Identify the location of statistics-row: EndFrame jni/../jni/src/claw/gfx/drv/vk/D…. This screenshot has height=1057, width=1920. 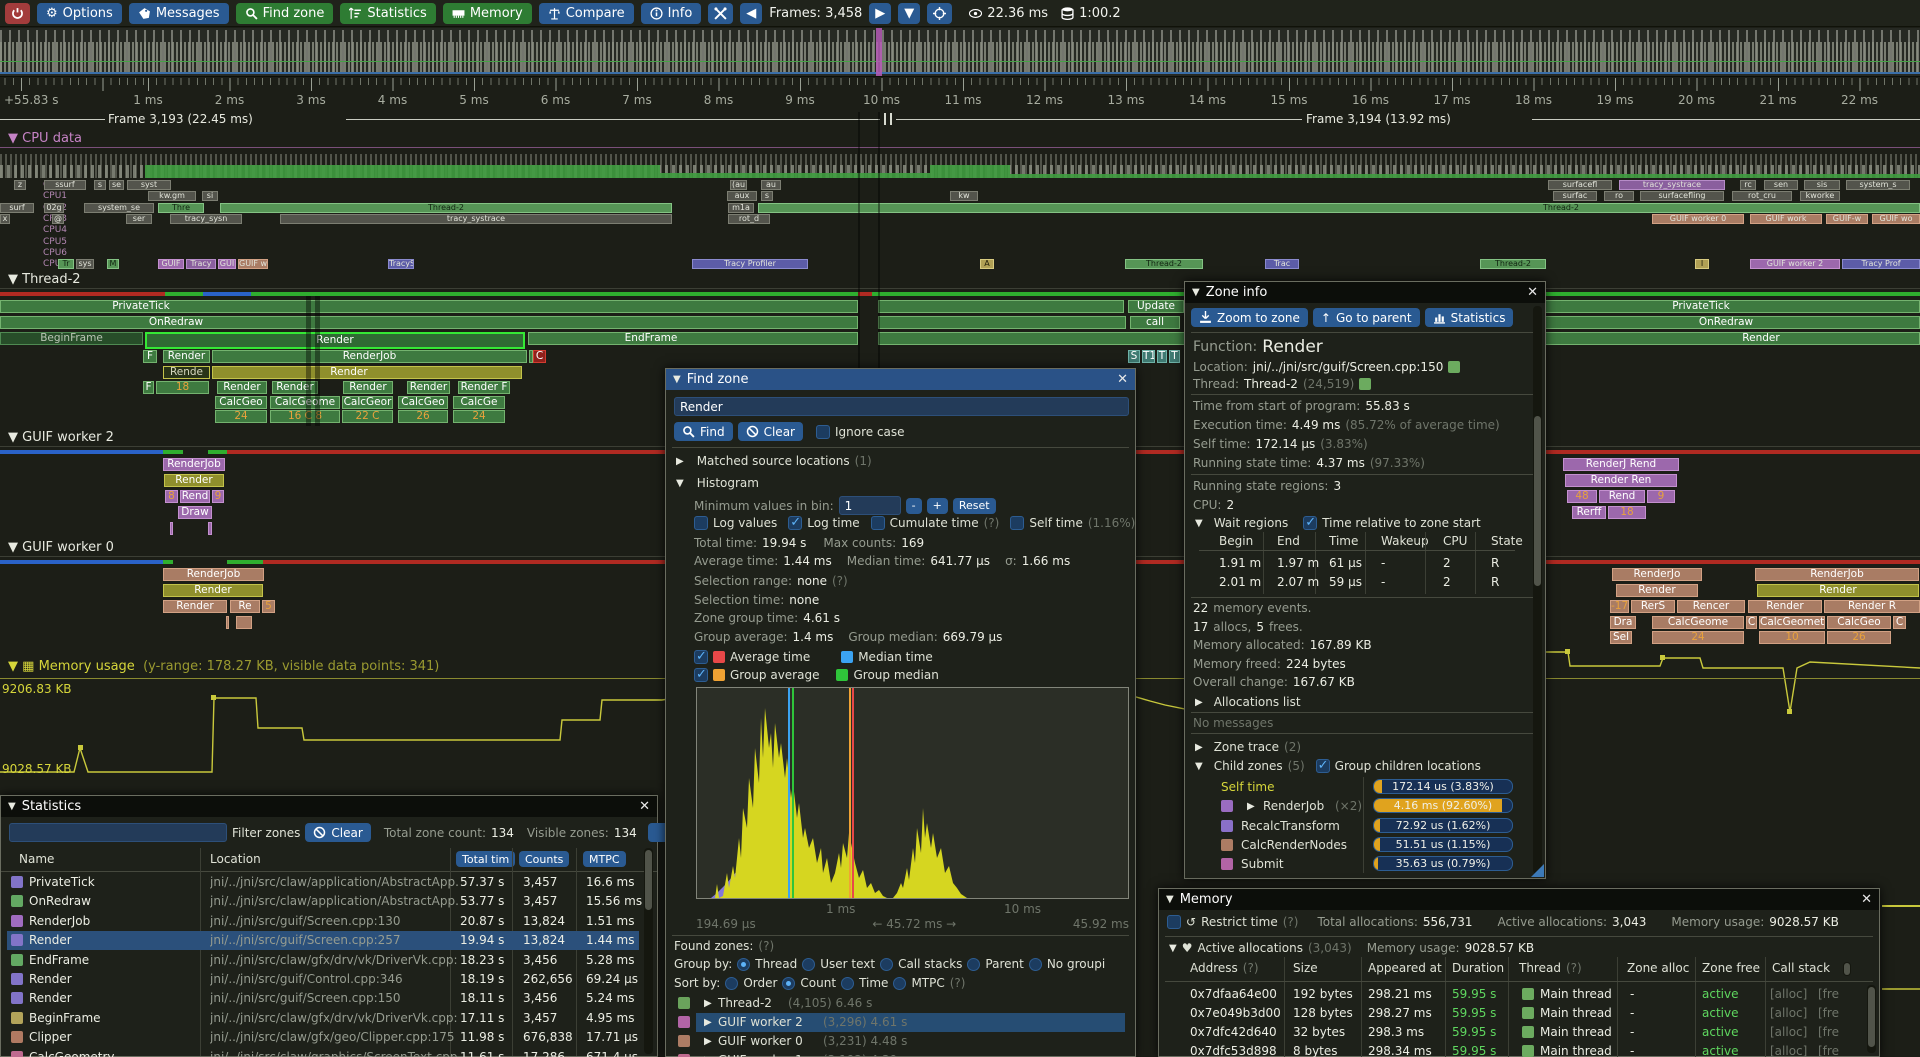
(329, 960).